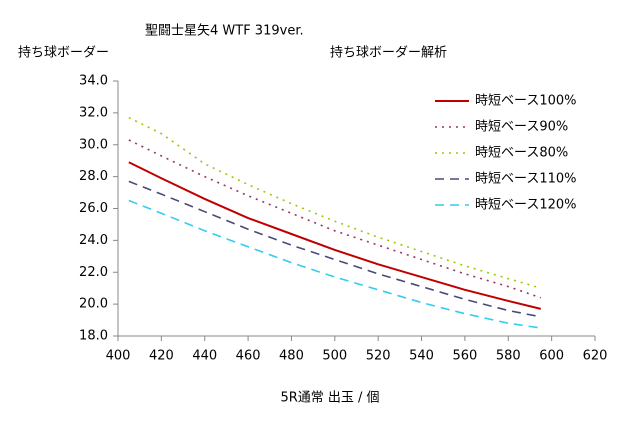  What do you see at coordinates (63, 53) in the screenshot?
I see `y-axis-label: 持ち球ボーダー` at bounding box center [63, 53].